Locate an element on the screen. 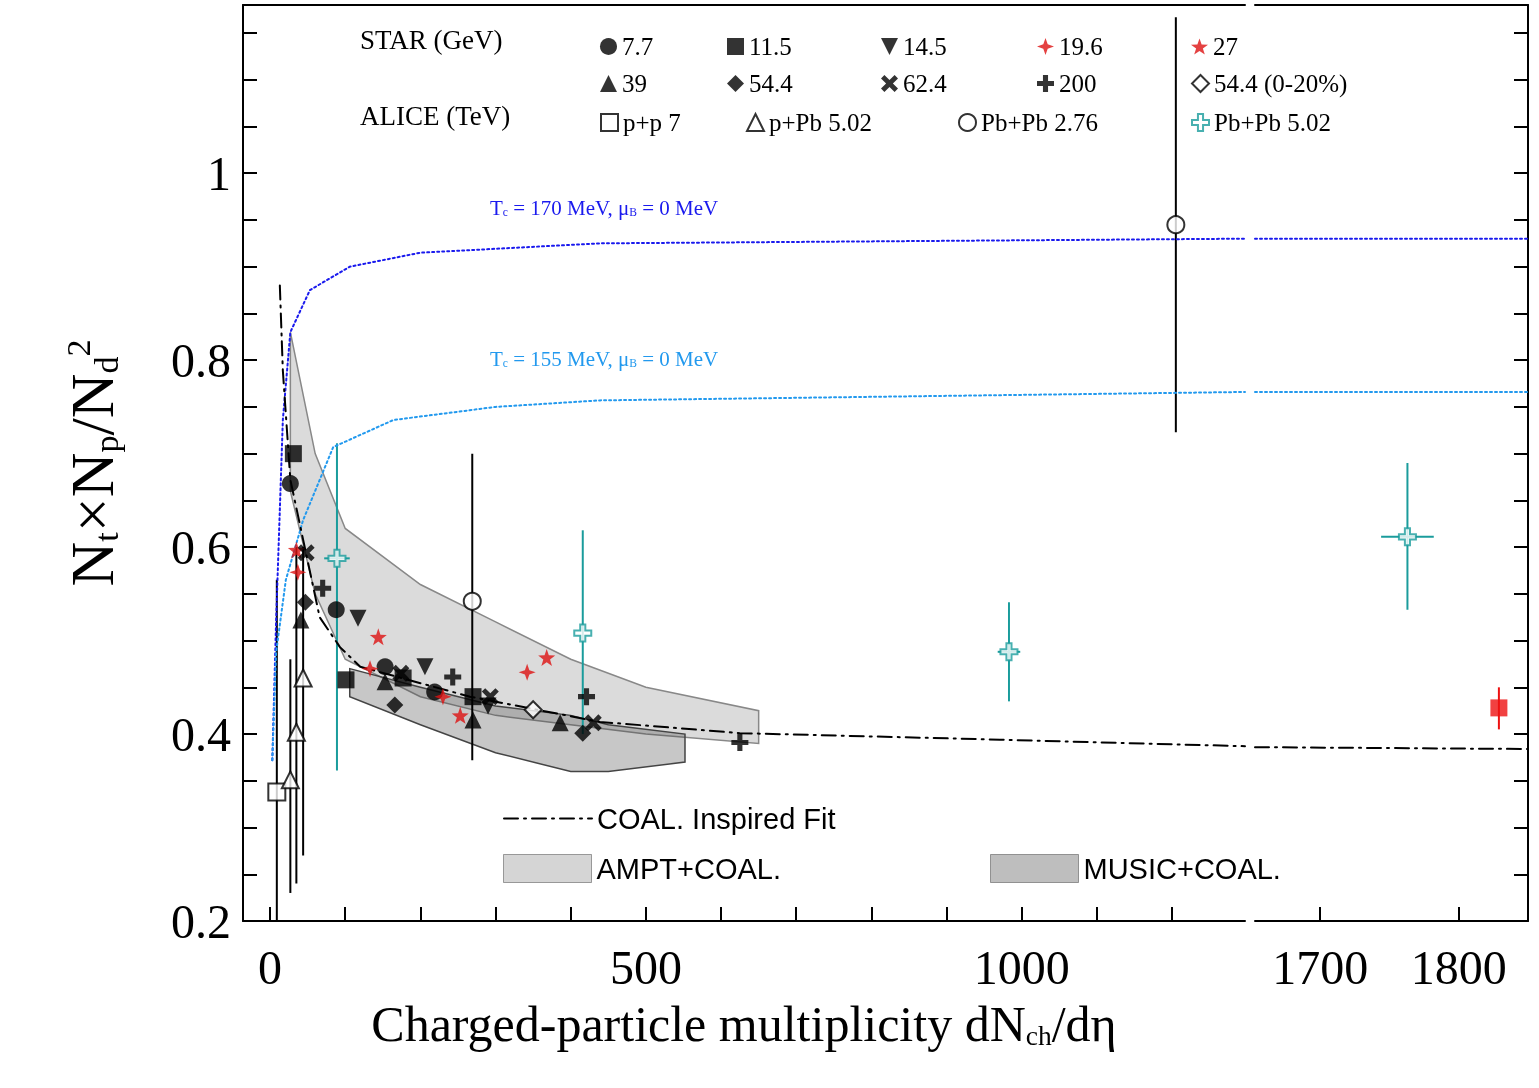 The height and width of the screenshot is (1088, 1539). legend-label: 14.5 is located at coordinates (925, 46).